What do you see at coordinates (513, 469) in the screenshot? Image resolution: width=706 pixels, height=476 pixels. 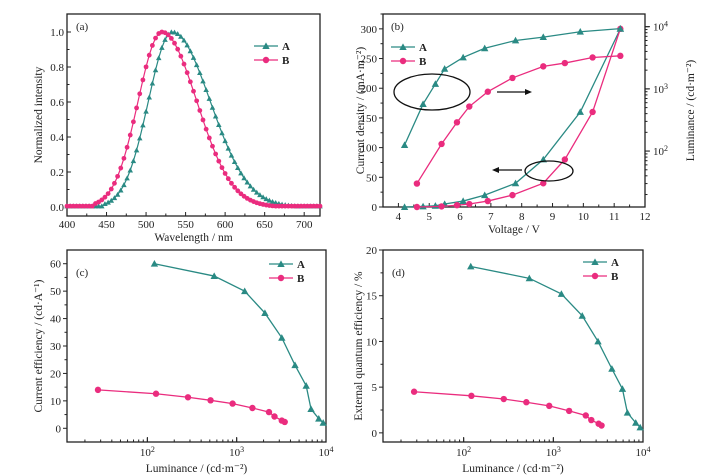 I see `x-axis-label: Luminance / (cd·m⁻²)` at bounding box center [513, 469].